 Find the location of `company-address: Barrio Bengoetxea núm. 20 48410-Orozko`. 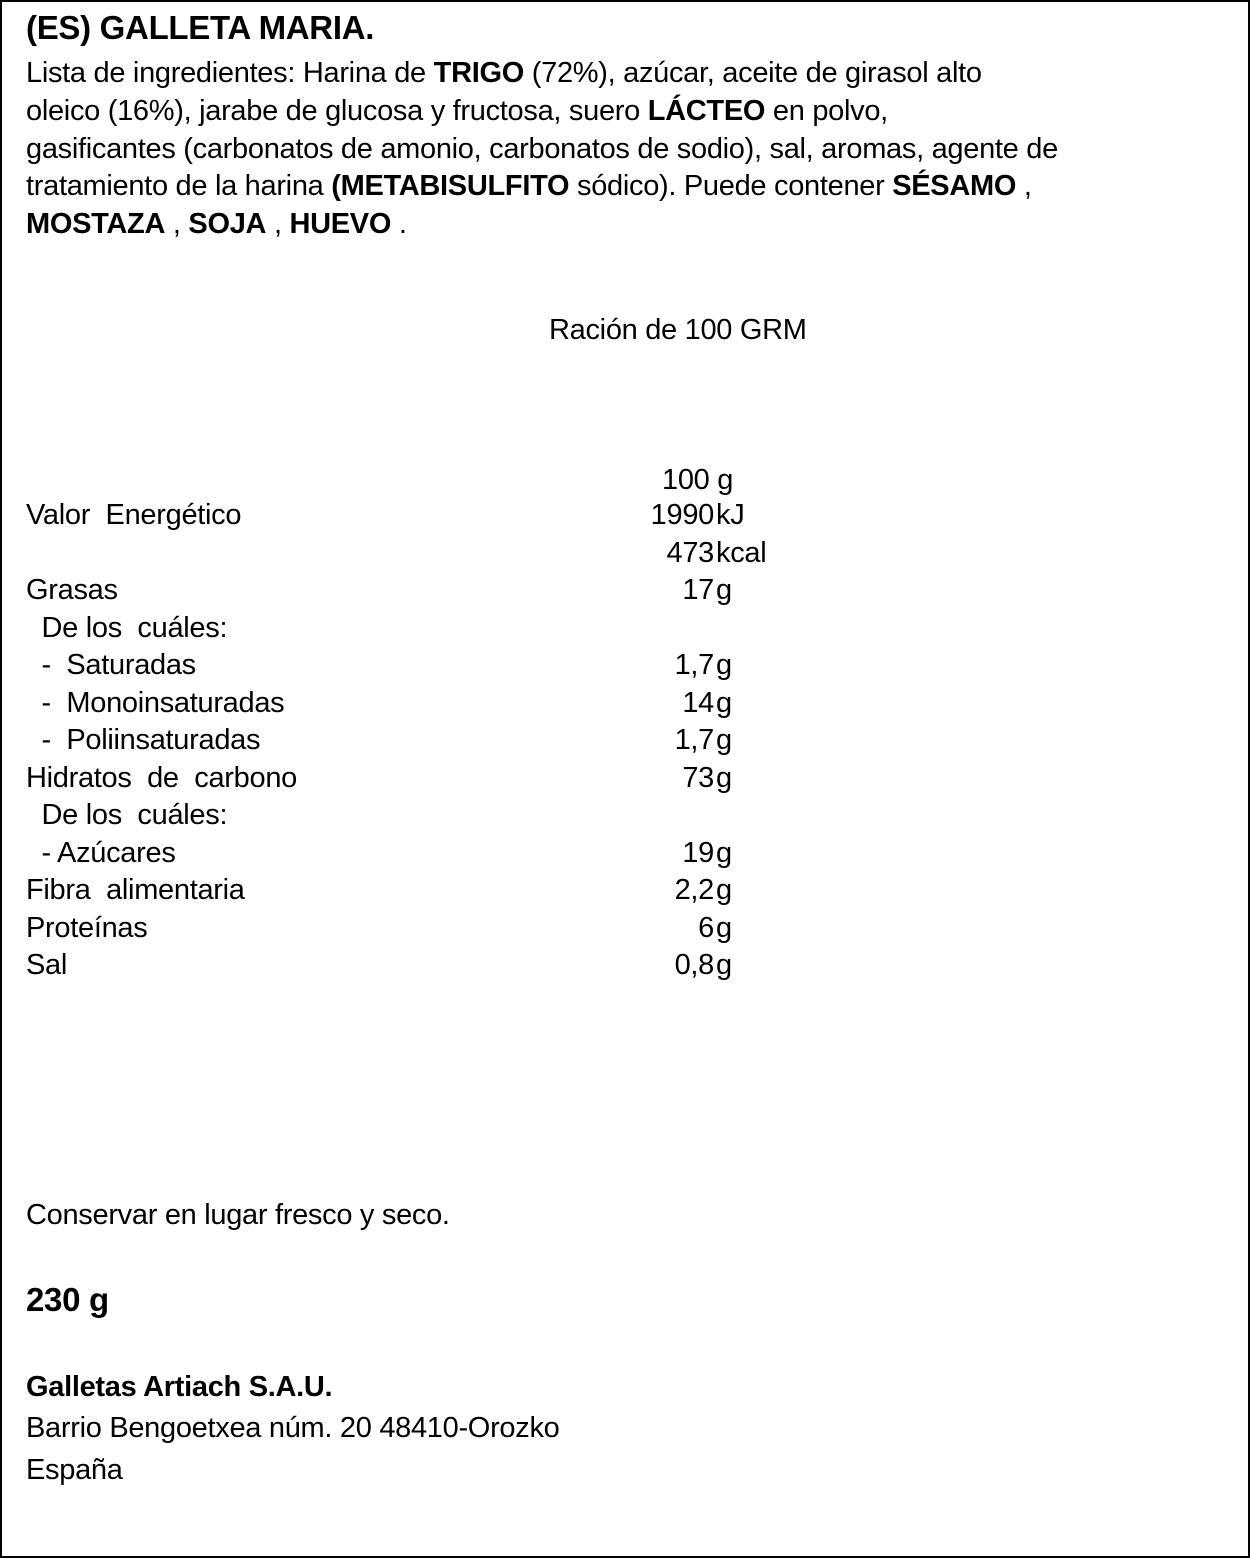

company-address: Barrio Bengoetxea núm. 20 48410-Orozko is located at coordinates (293, 1428).